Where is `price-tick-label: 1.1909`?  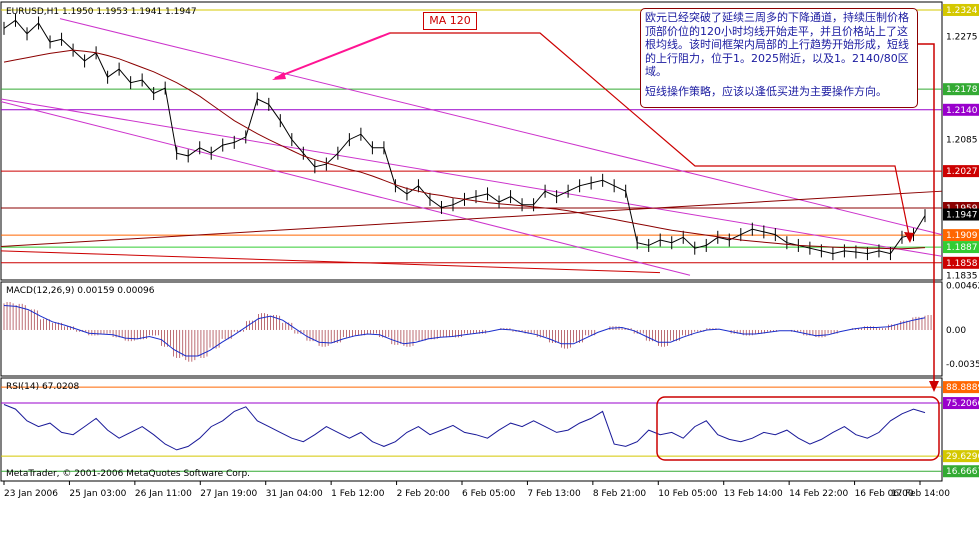 price-tick-label: 1.1909 is located at coordinates (962, 236).